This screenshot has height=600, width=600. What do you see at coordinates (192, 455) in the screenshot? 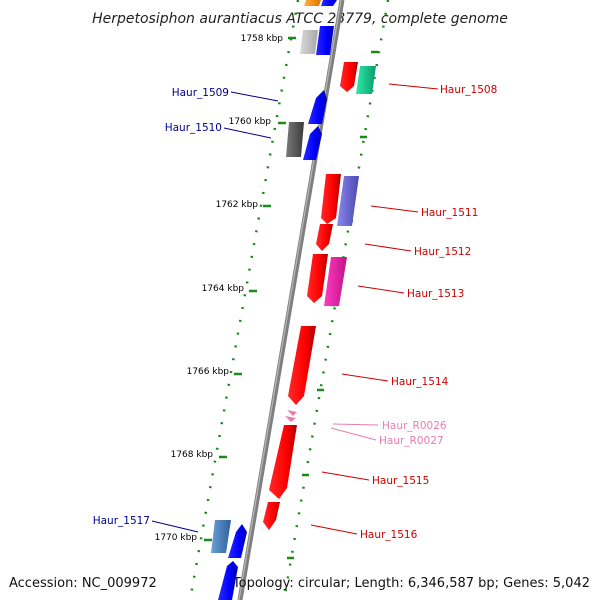
I see `kbp-label-1768: 1768 kbp` at bounding box center [192, 455].